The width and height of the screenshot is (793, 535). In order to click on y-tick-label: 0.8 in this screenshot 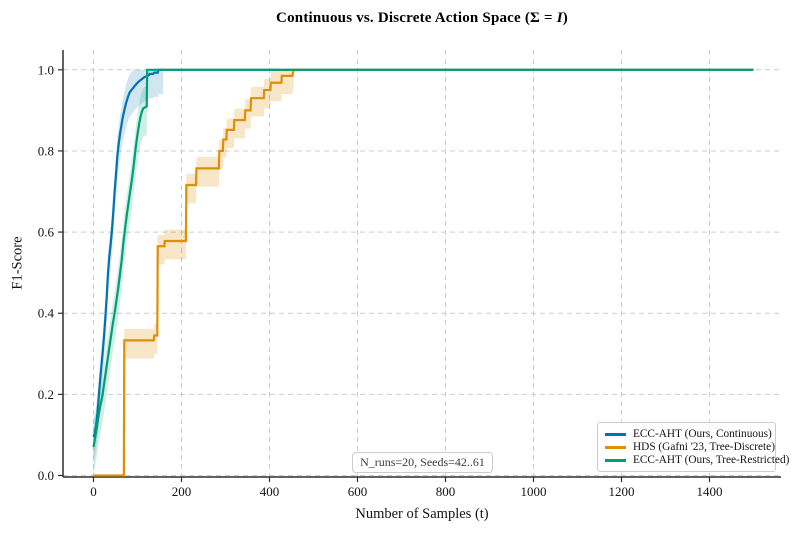, I will do `click(46, 150)`.